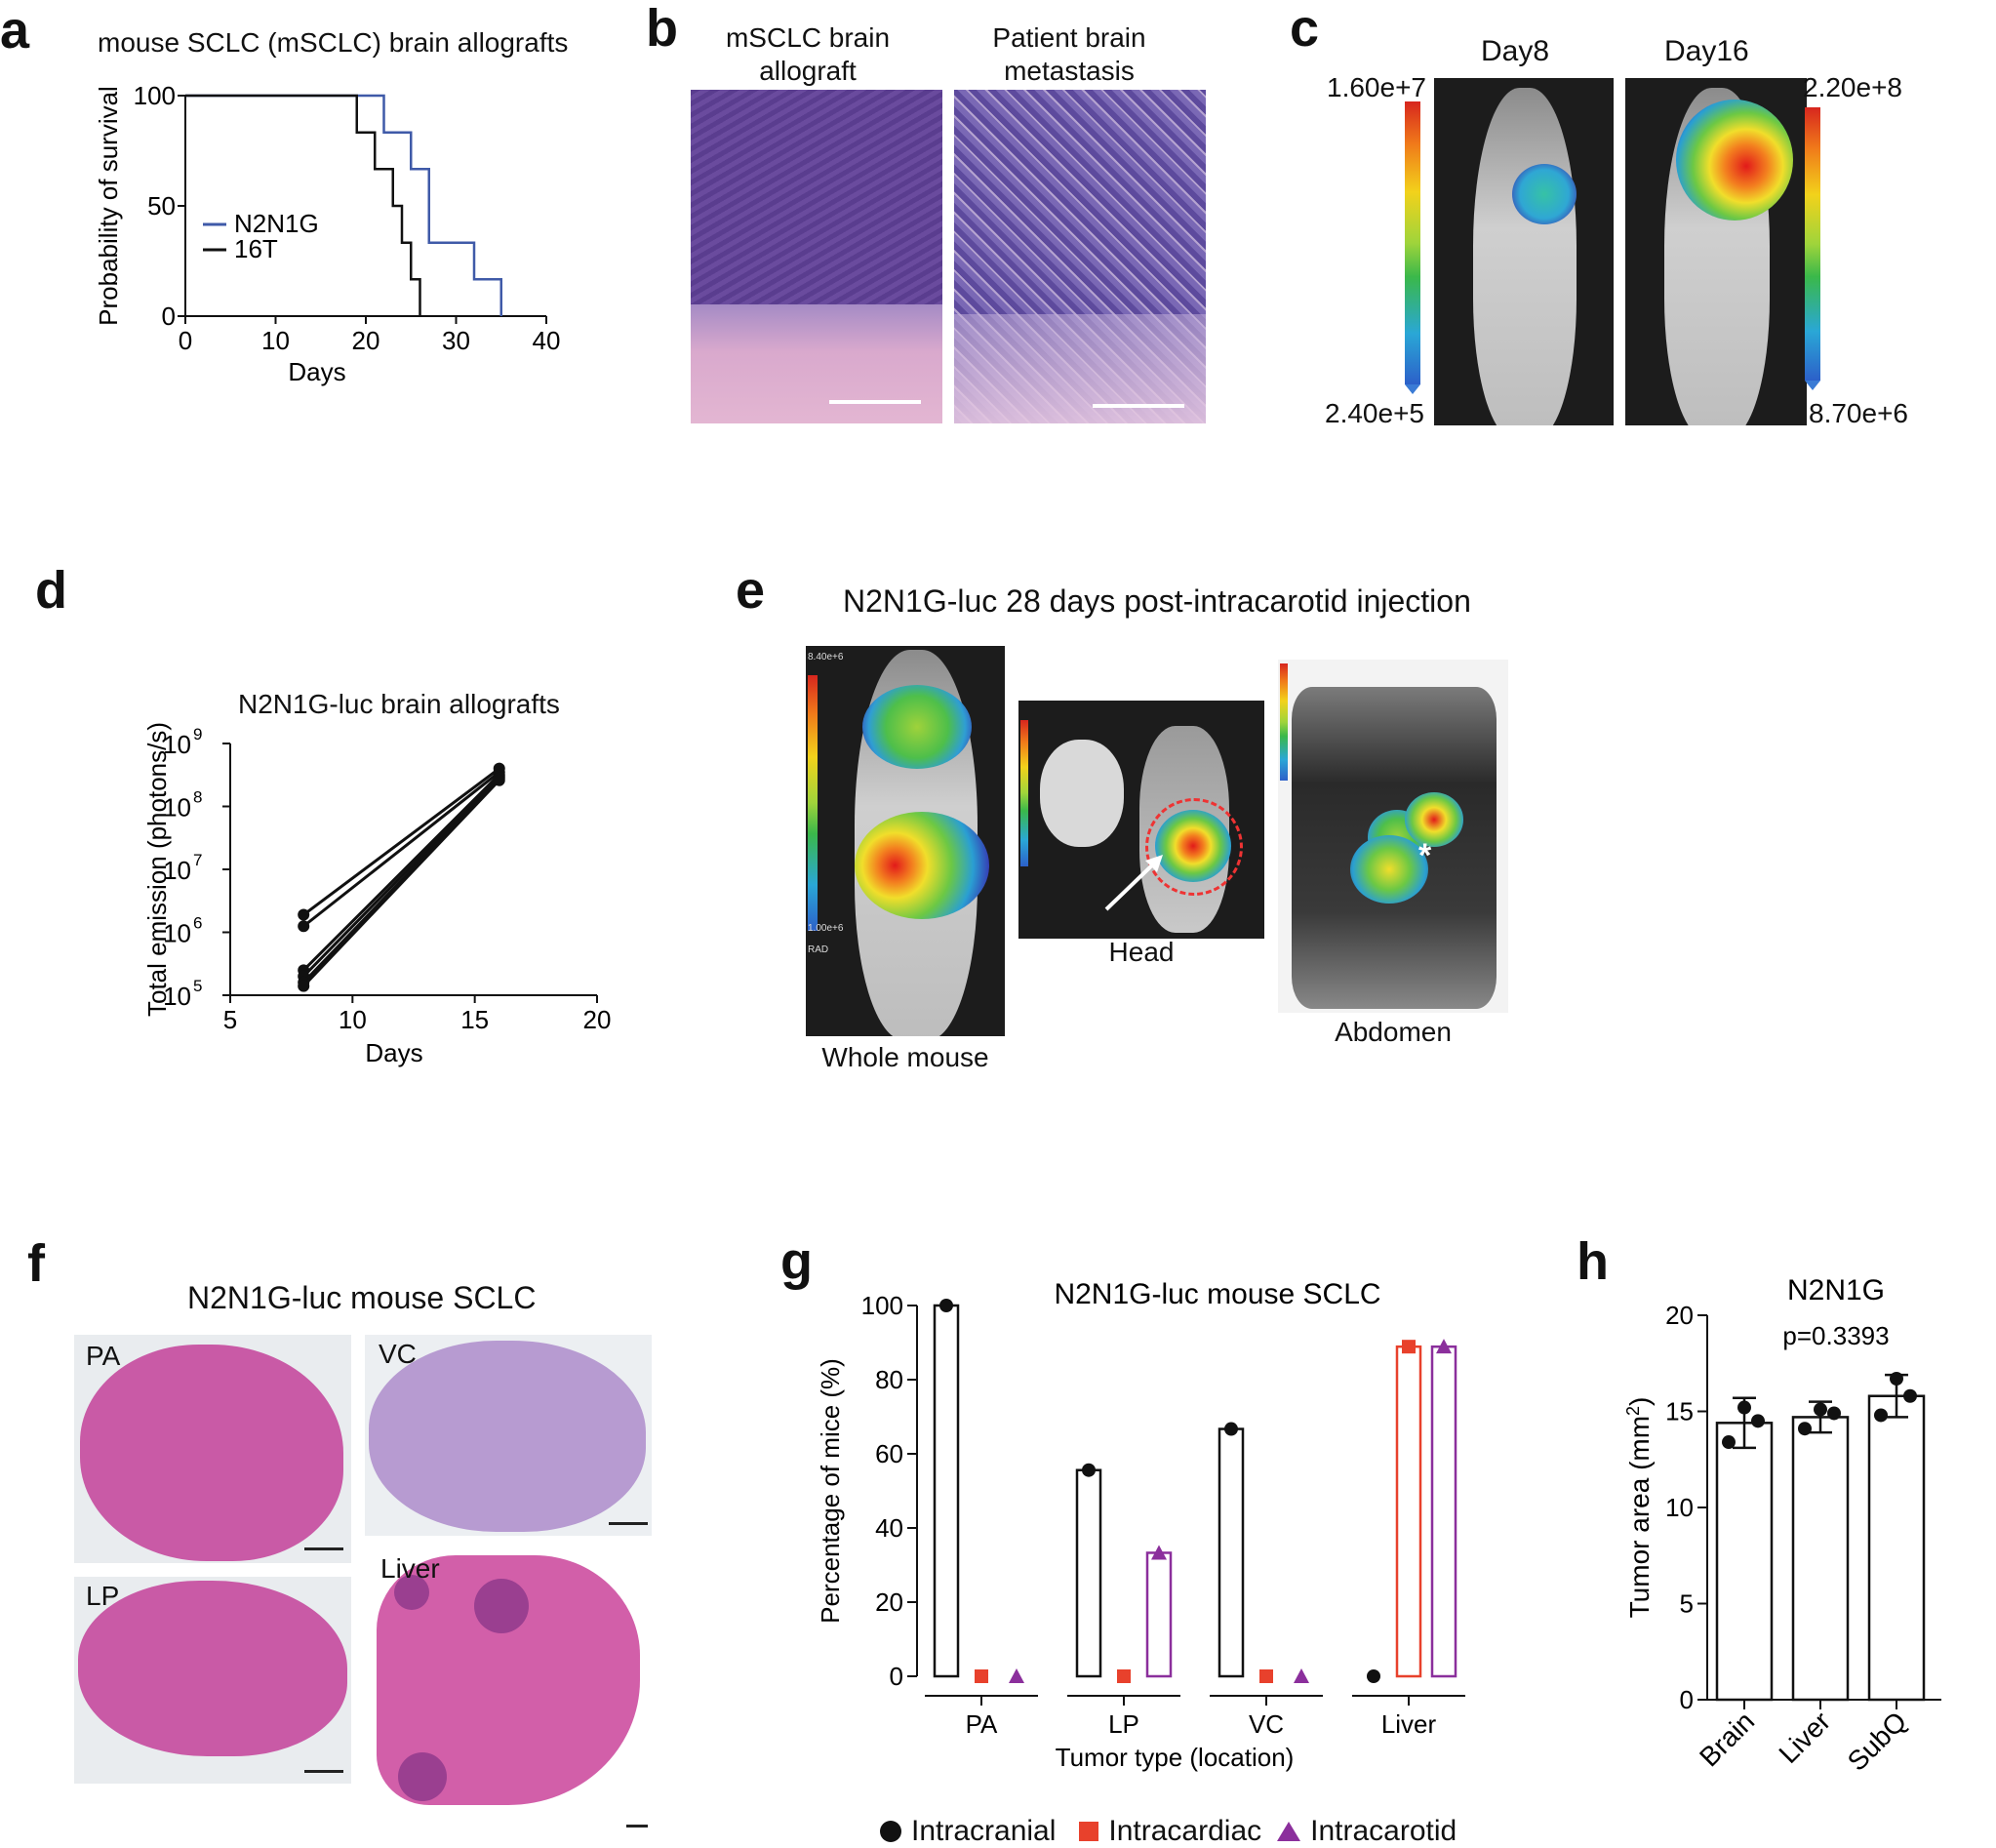  I want to click on colorbar-left-arrow, so click(1413, 389).